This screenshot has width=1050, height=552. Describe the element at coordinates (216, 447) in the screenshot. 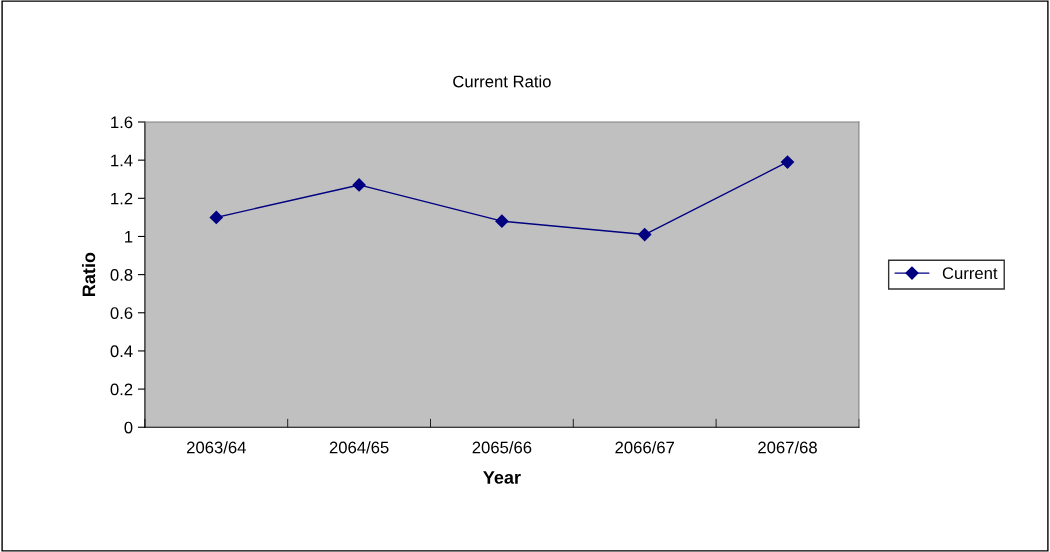

I see `x-tick-label: 2063/64` at that location.